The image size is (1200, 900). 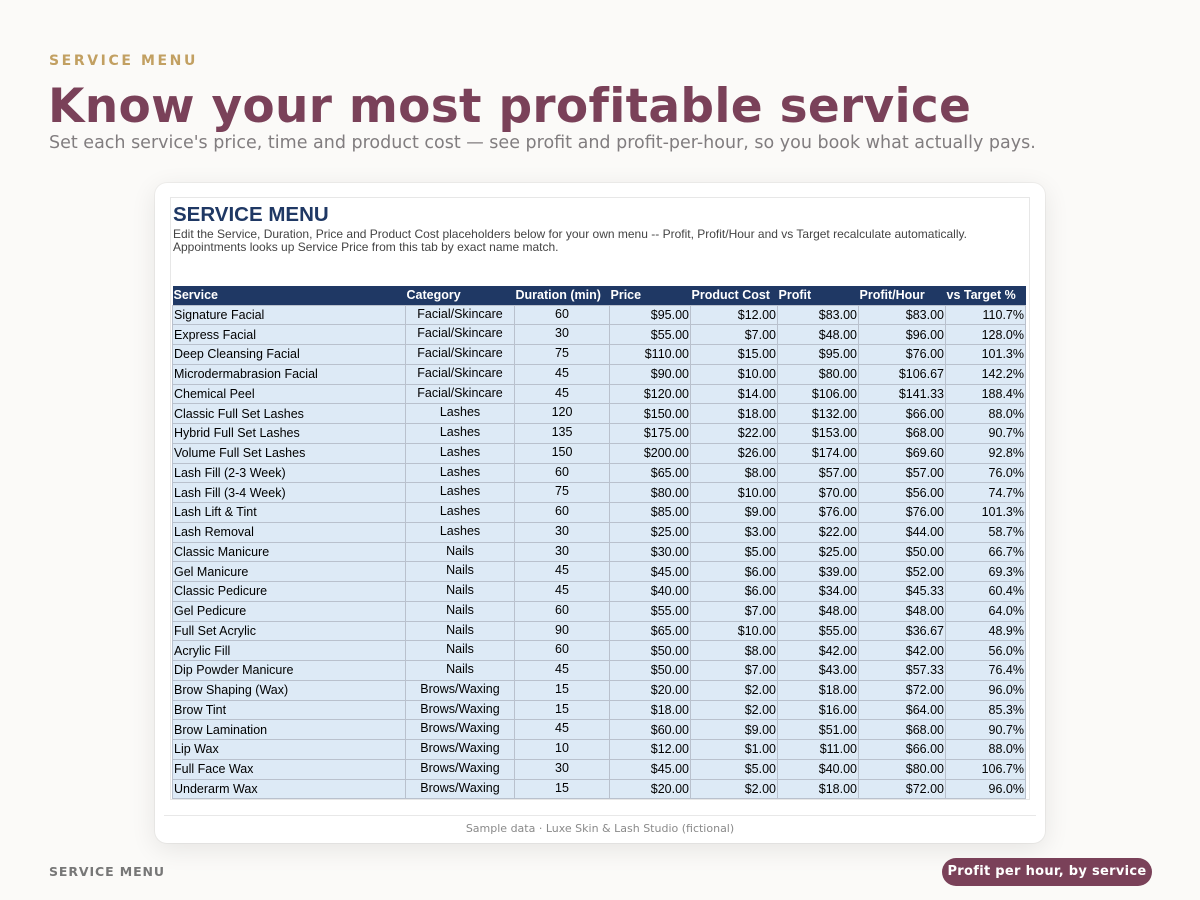 I want to click on cell-duration: 120, so click(x=562, y=413).